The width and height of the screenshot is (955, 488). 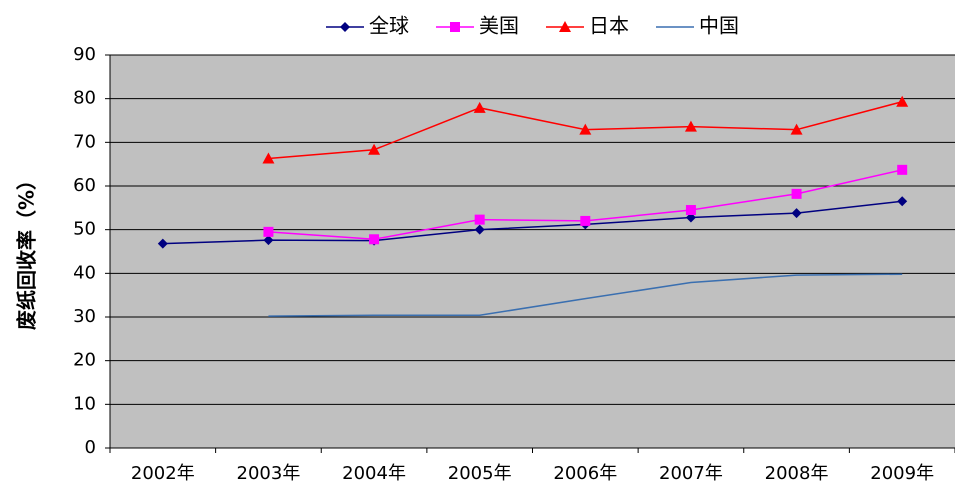 I want to click on y-tick-label: 40, so click(x=84, y=272).